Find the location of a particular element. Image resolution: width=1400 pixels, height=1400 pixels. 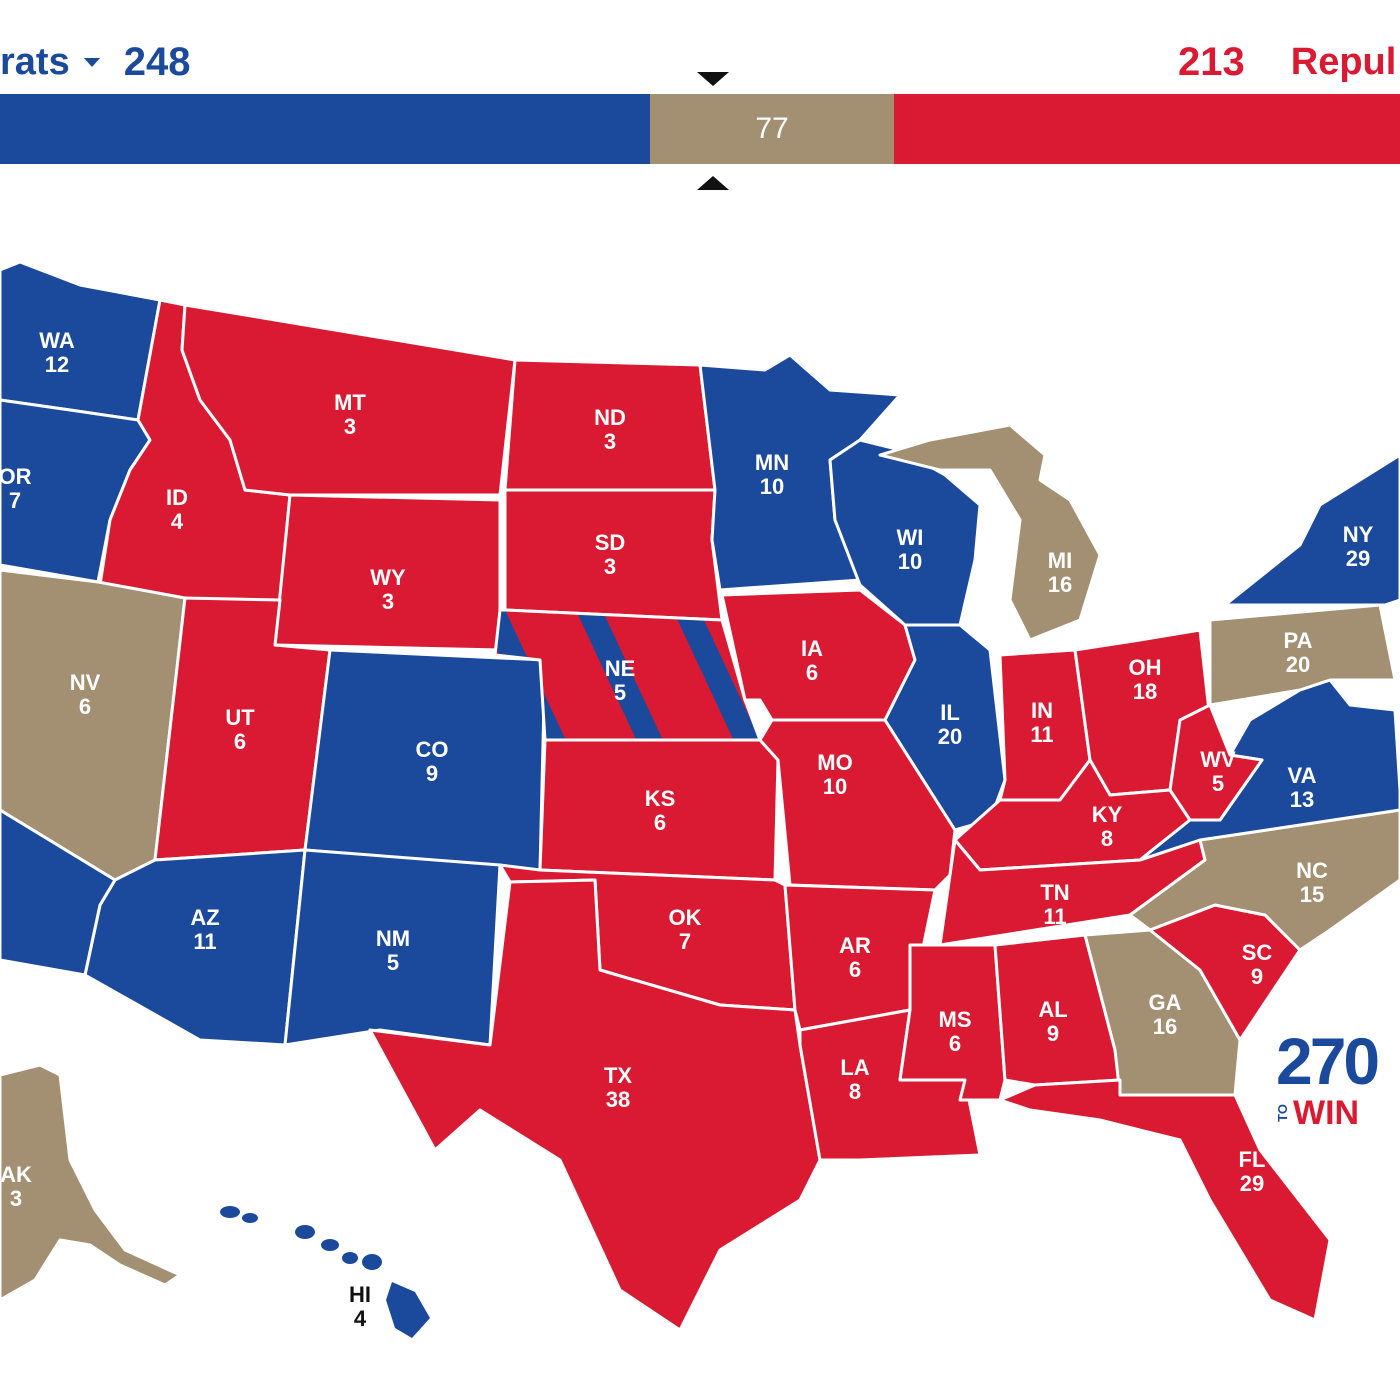

state-fl is located at coordinates (1165, 1200).